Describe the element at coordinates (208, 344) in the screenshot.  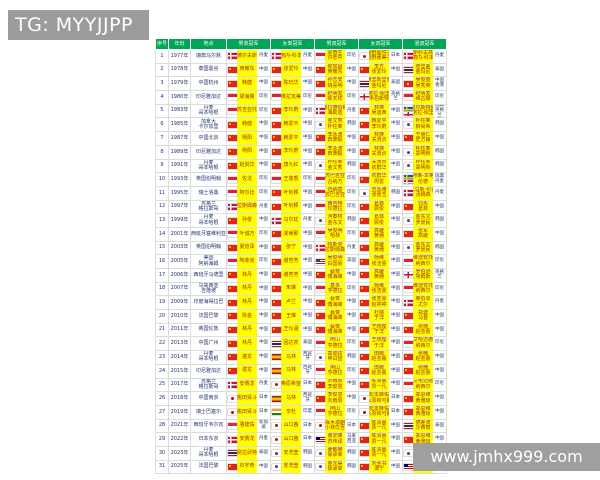
I see `venue-cell: 中国广州` at that location.